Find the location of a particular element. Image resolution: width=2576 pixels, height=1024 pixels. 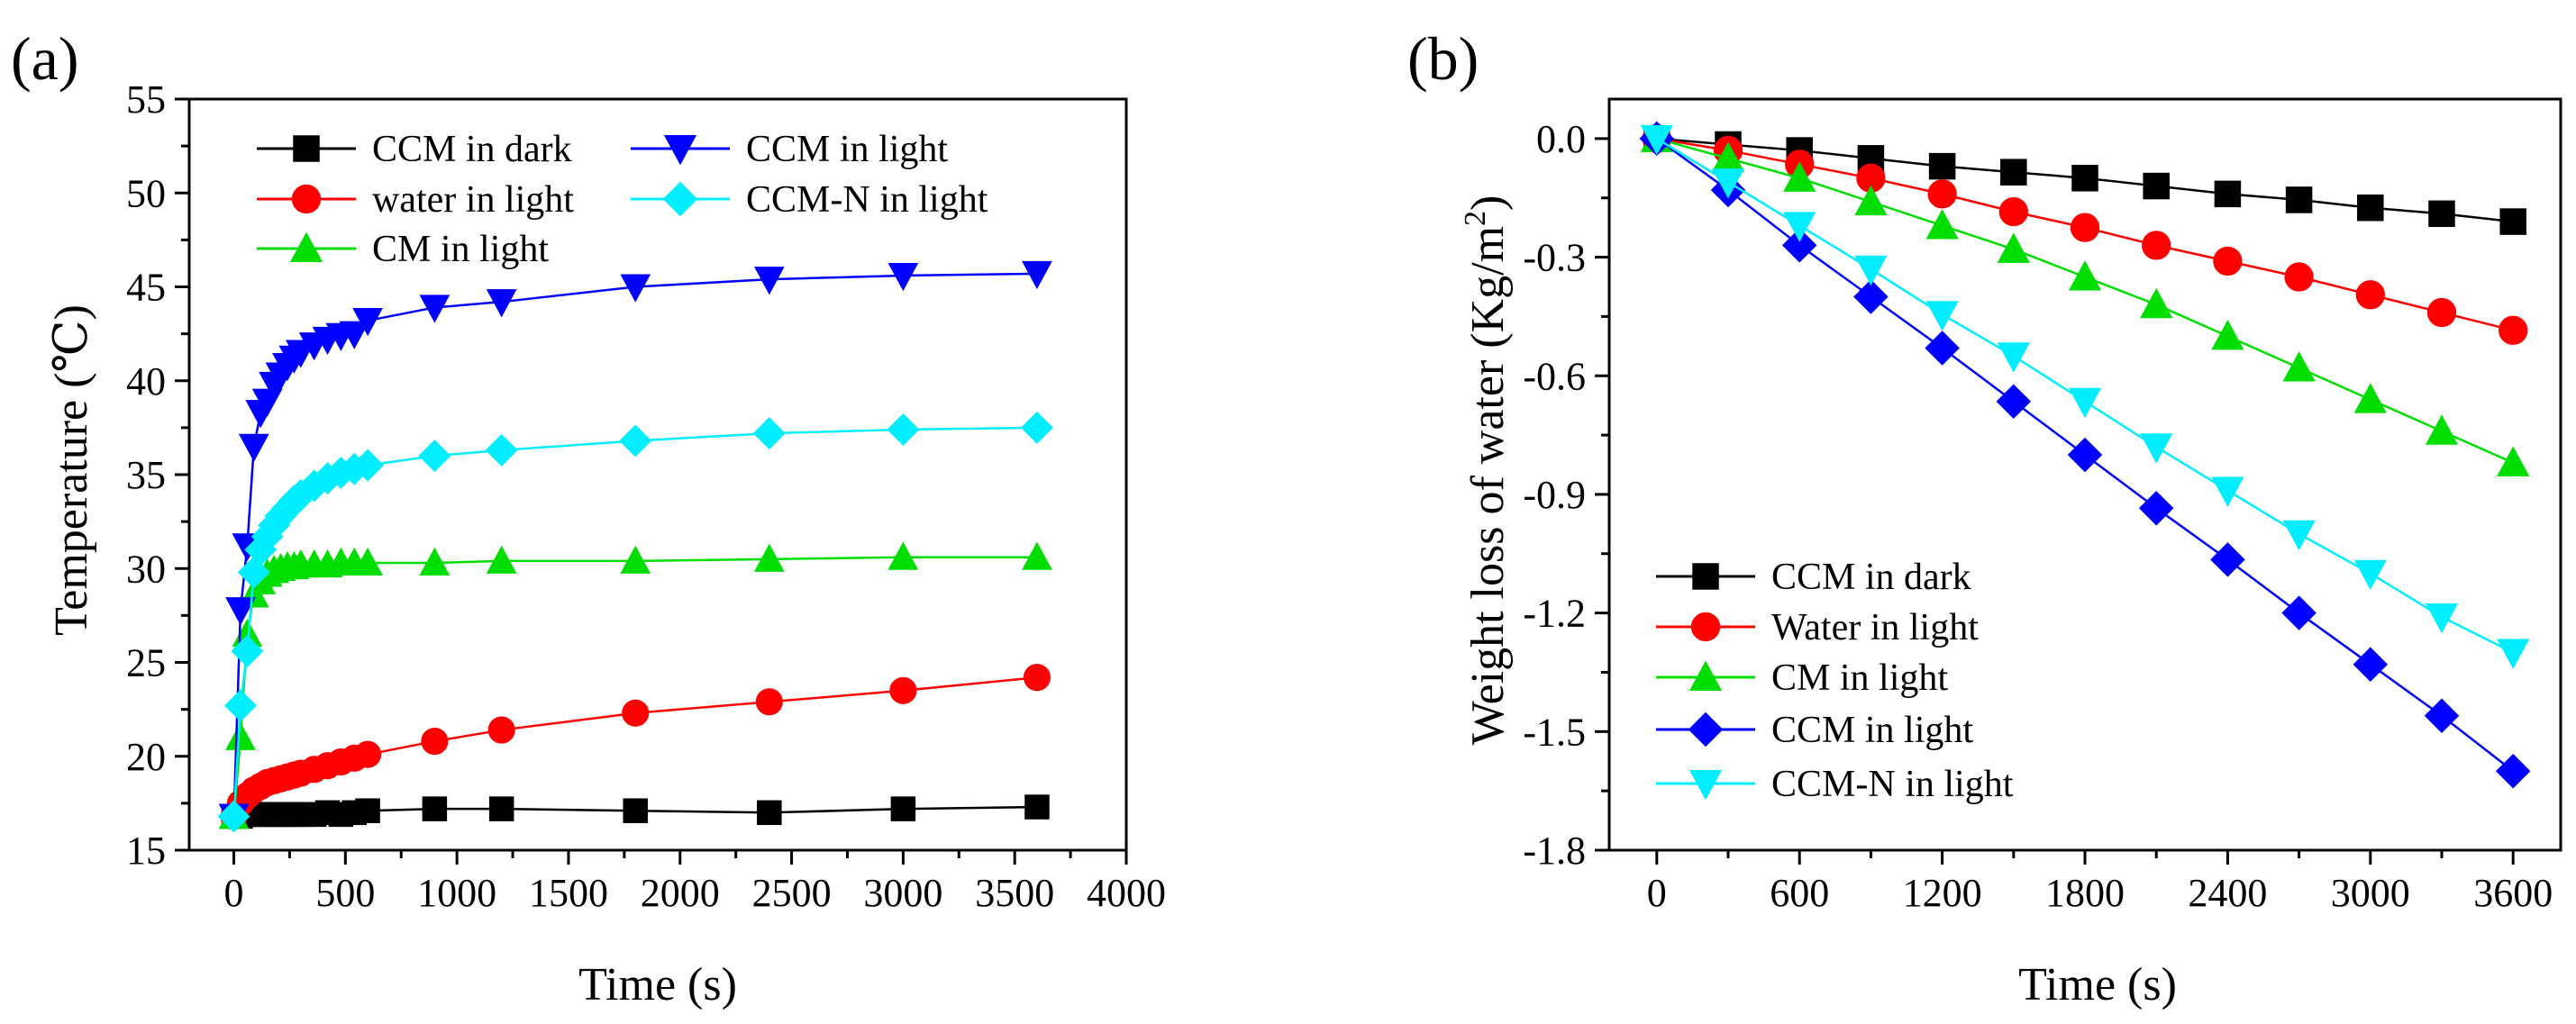

y-tick-label: -1.8 is located at coordinates (1554, 851).